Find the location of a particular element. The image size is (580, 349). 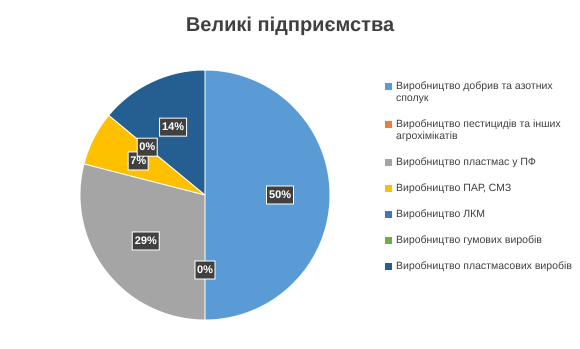

data-label: 29% is located at coordinates (145, 240).